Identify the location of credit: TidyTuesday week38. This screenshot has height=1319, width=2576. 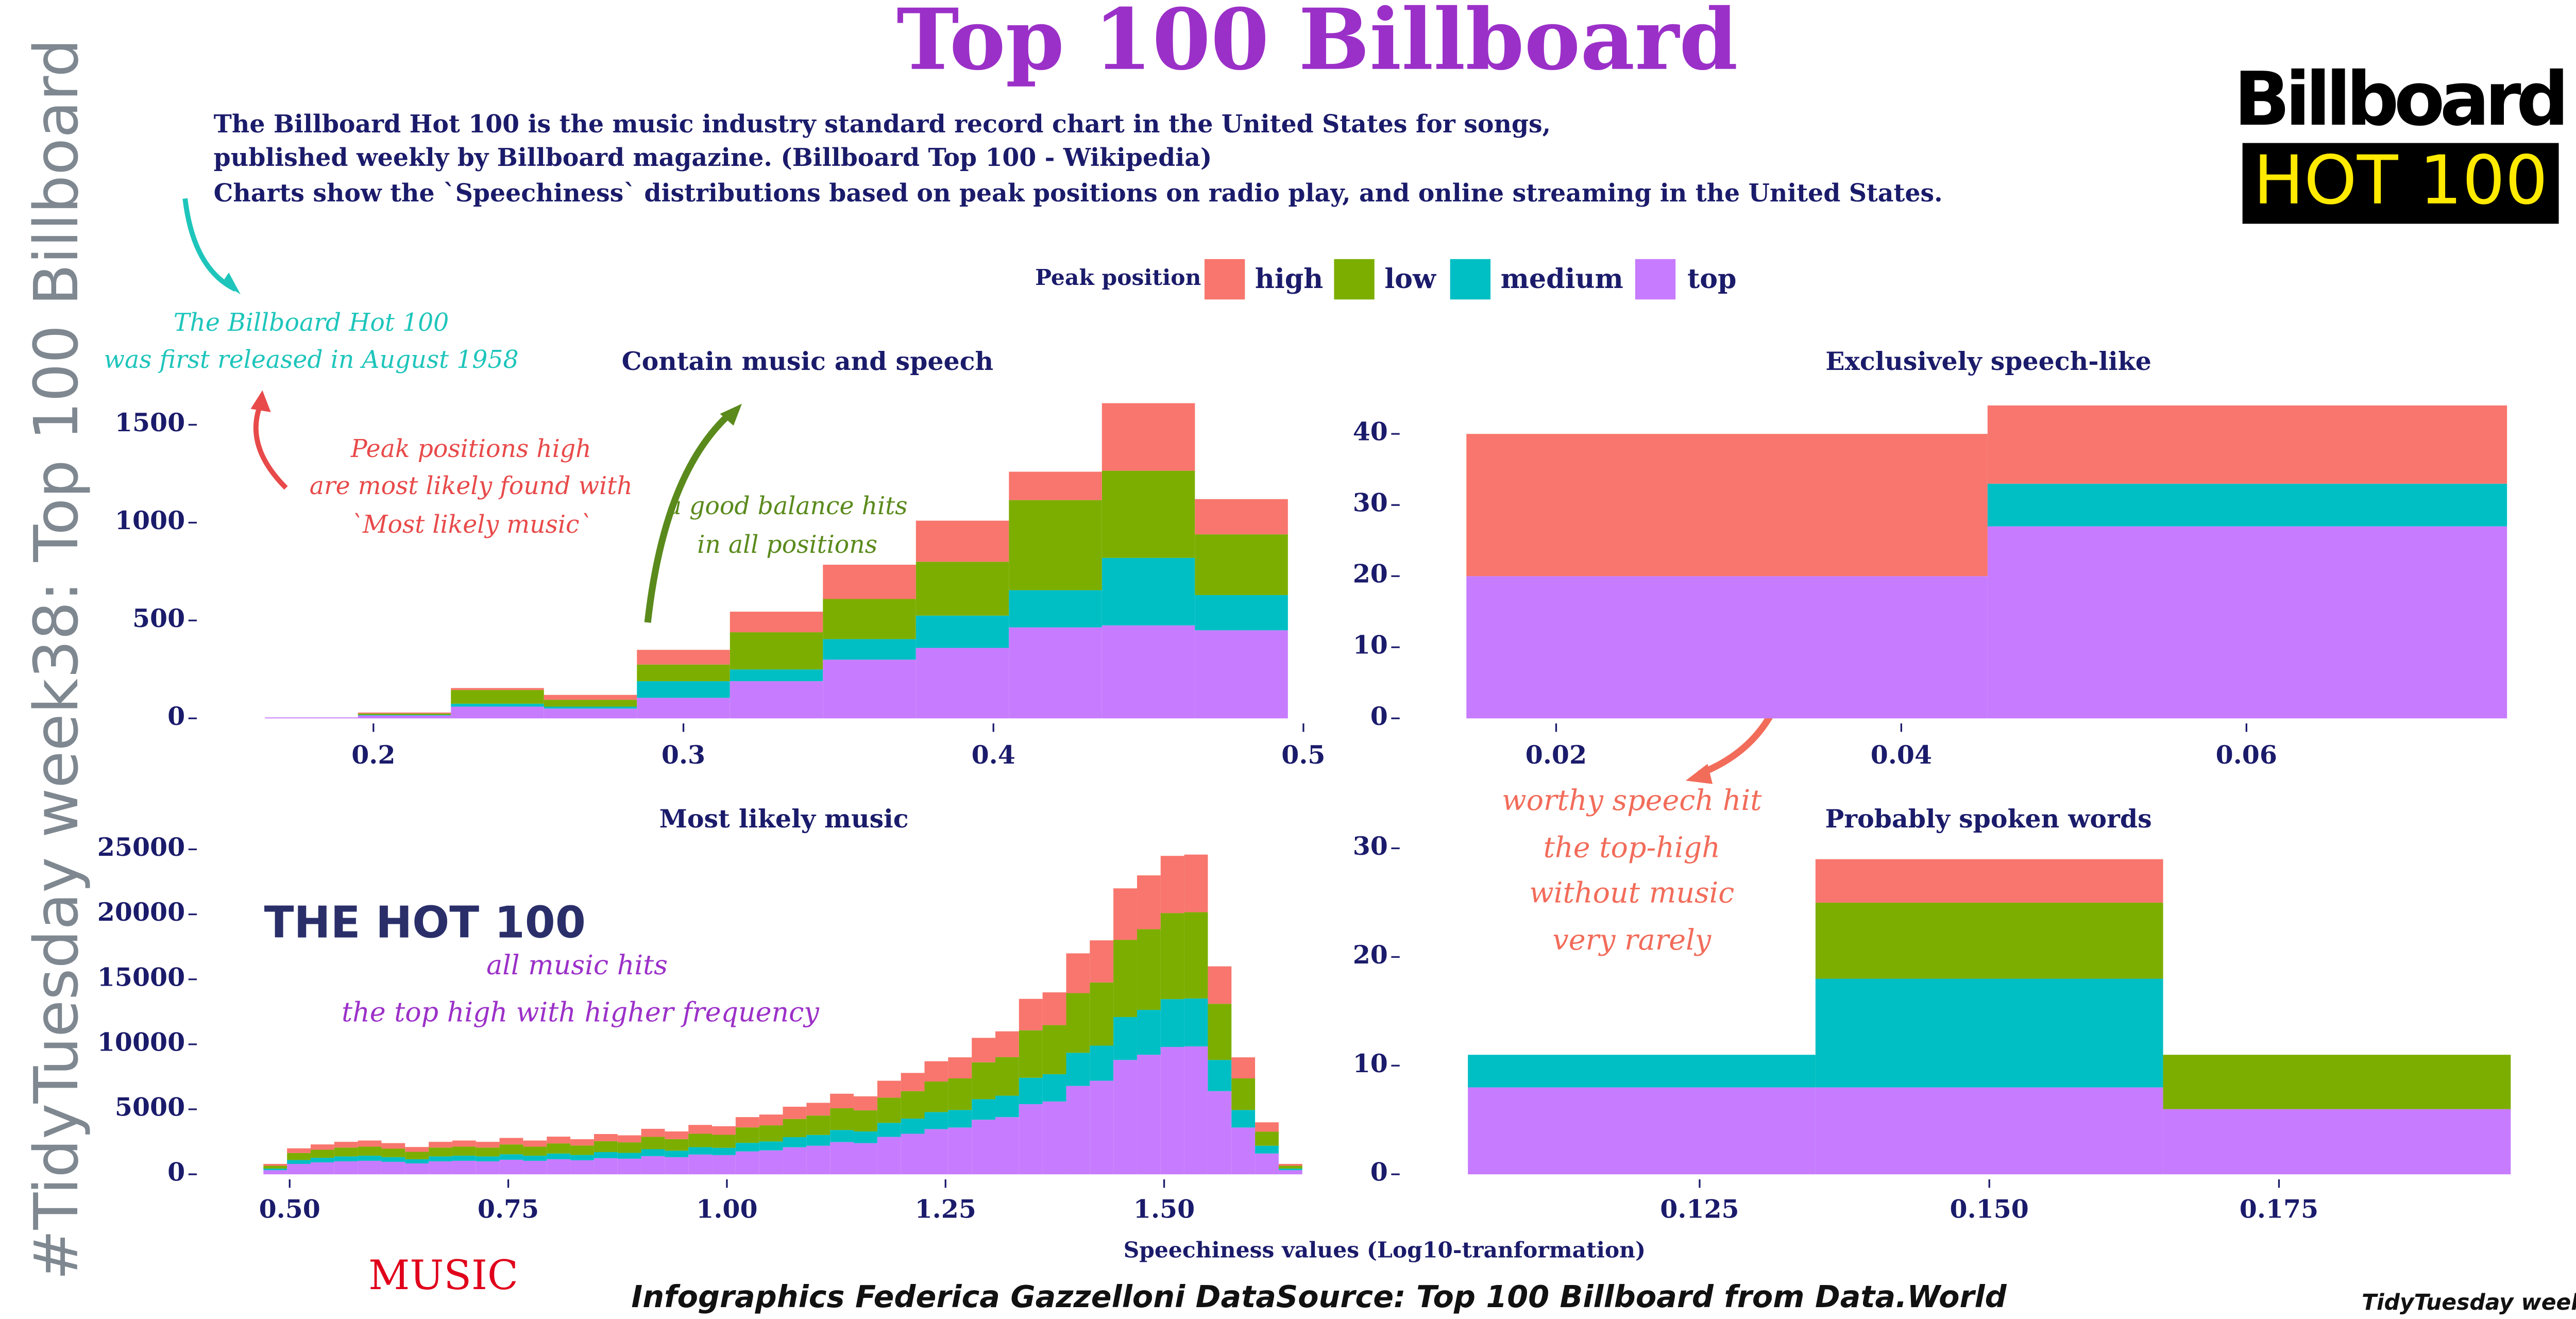
(2469, 1302).